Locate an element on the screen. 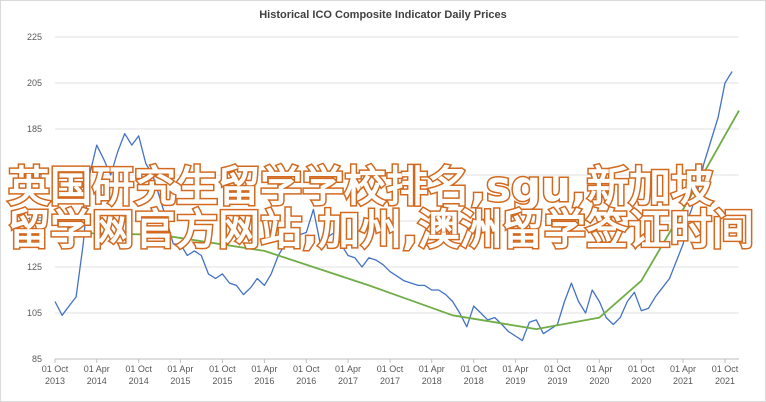 The height and width of the screenshot is (402, 766). y-tick-label: 145 is located at coordinates (34, 221).